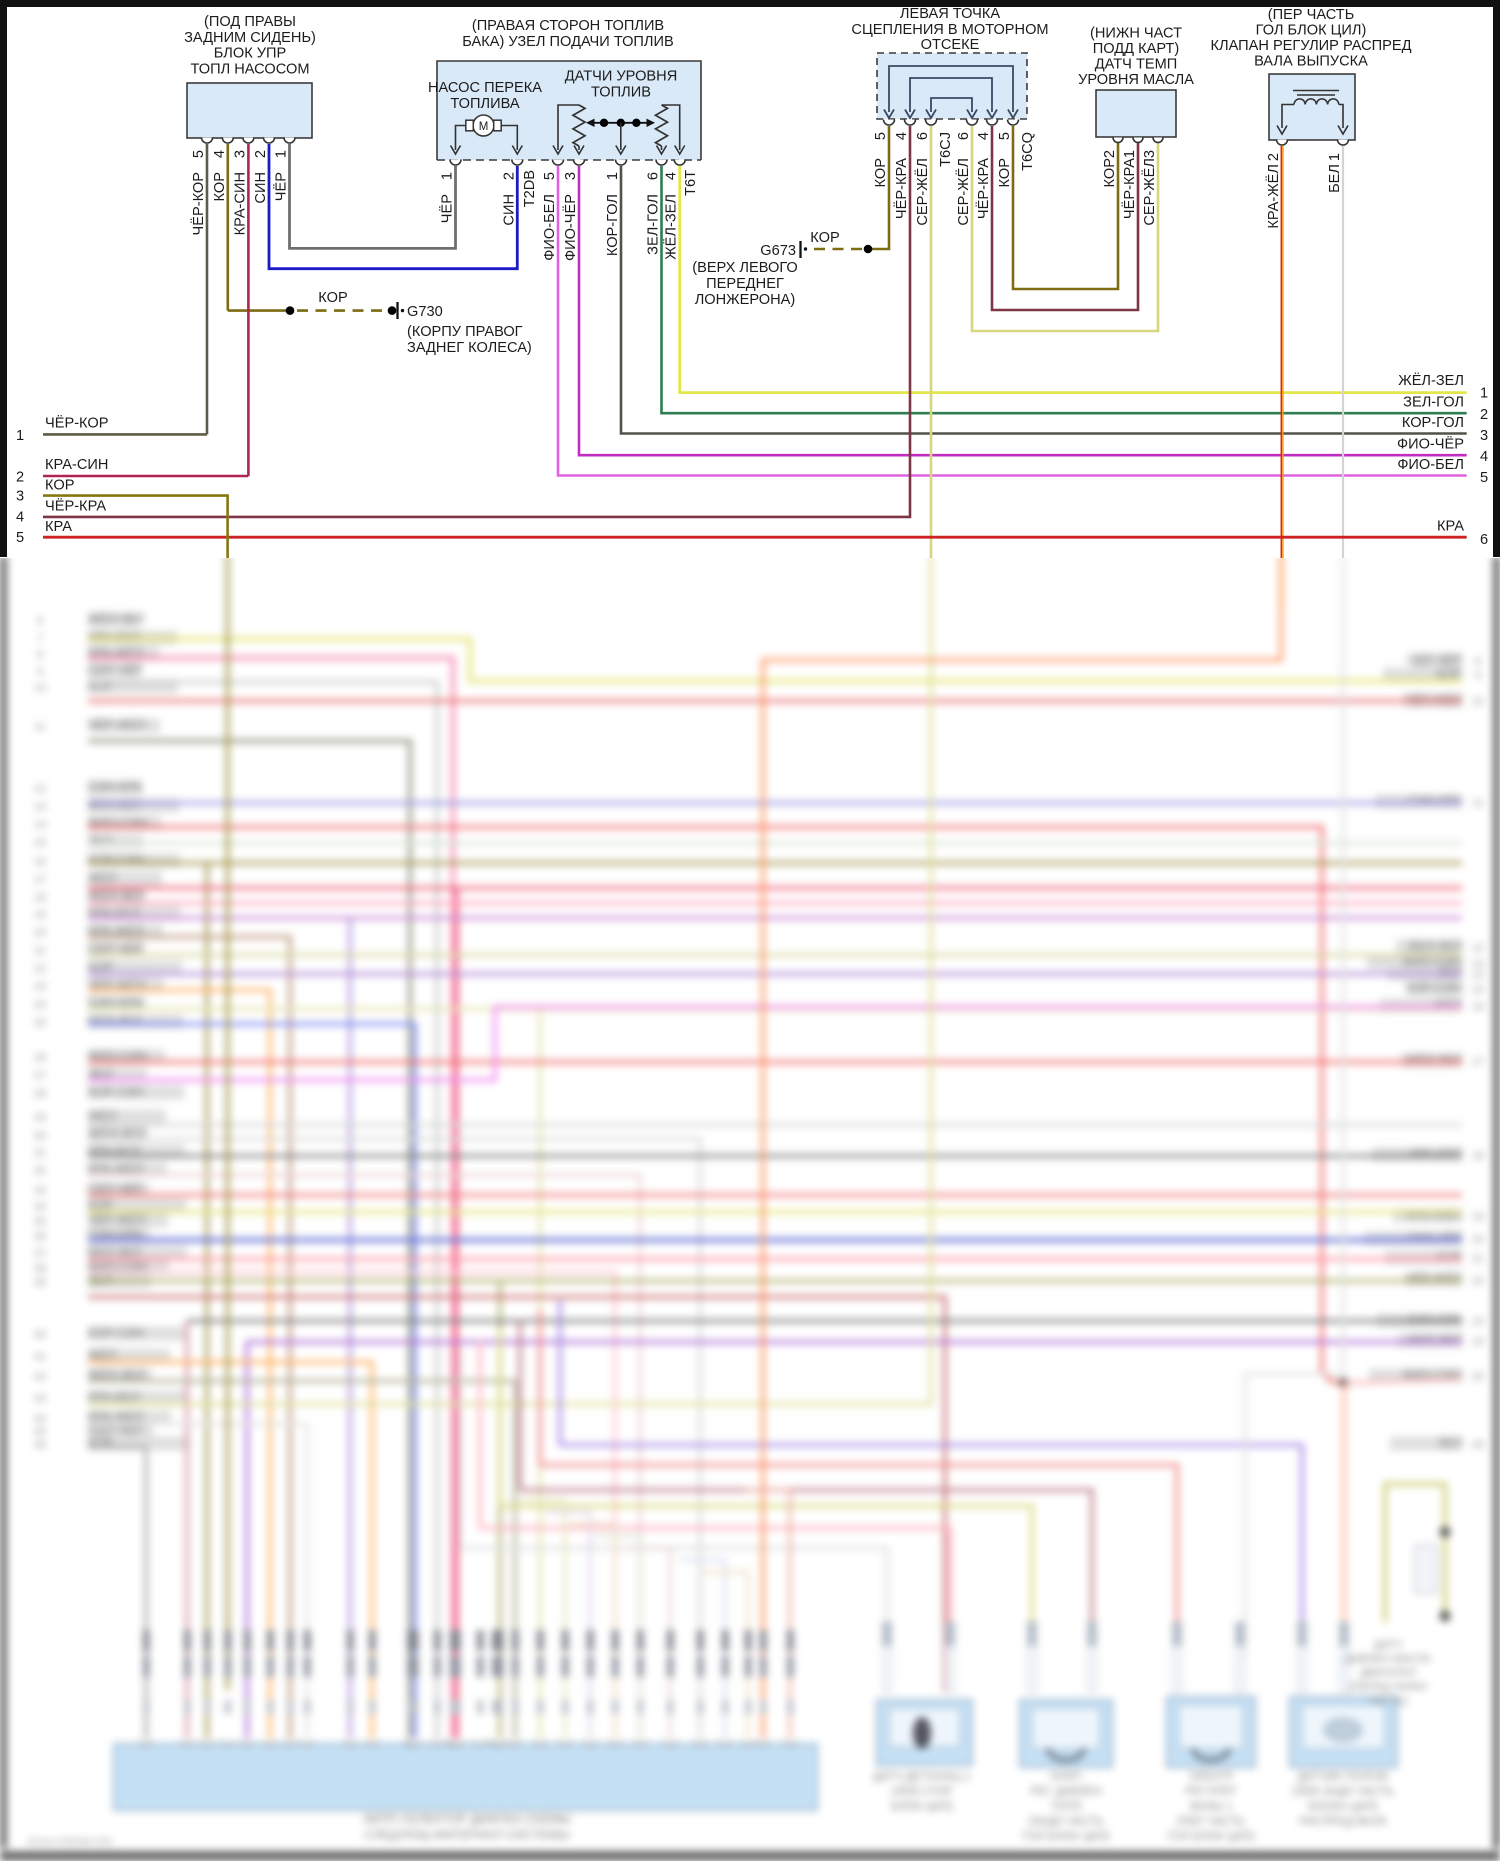  What do you see at coordinates (568, 26) in the screenshot?
I see `svg-text: (ПРАВАЯ СТОРОН ТОПЛИВ` at bounding box center [568, 26].